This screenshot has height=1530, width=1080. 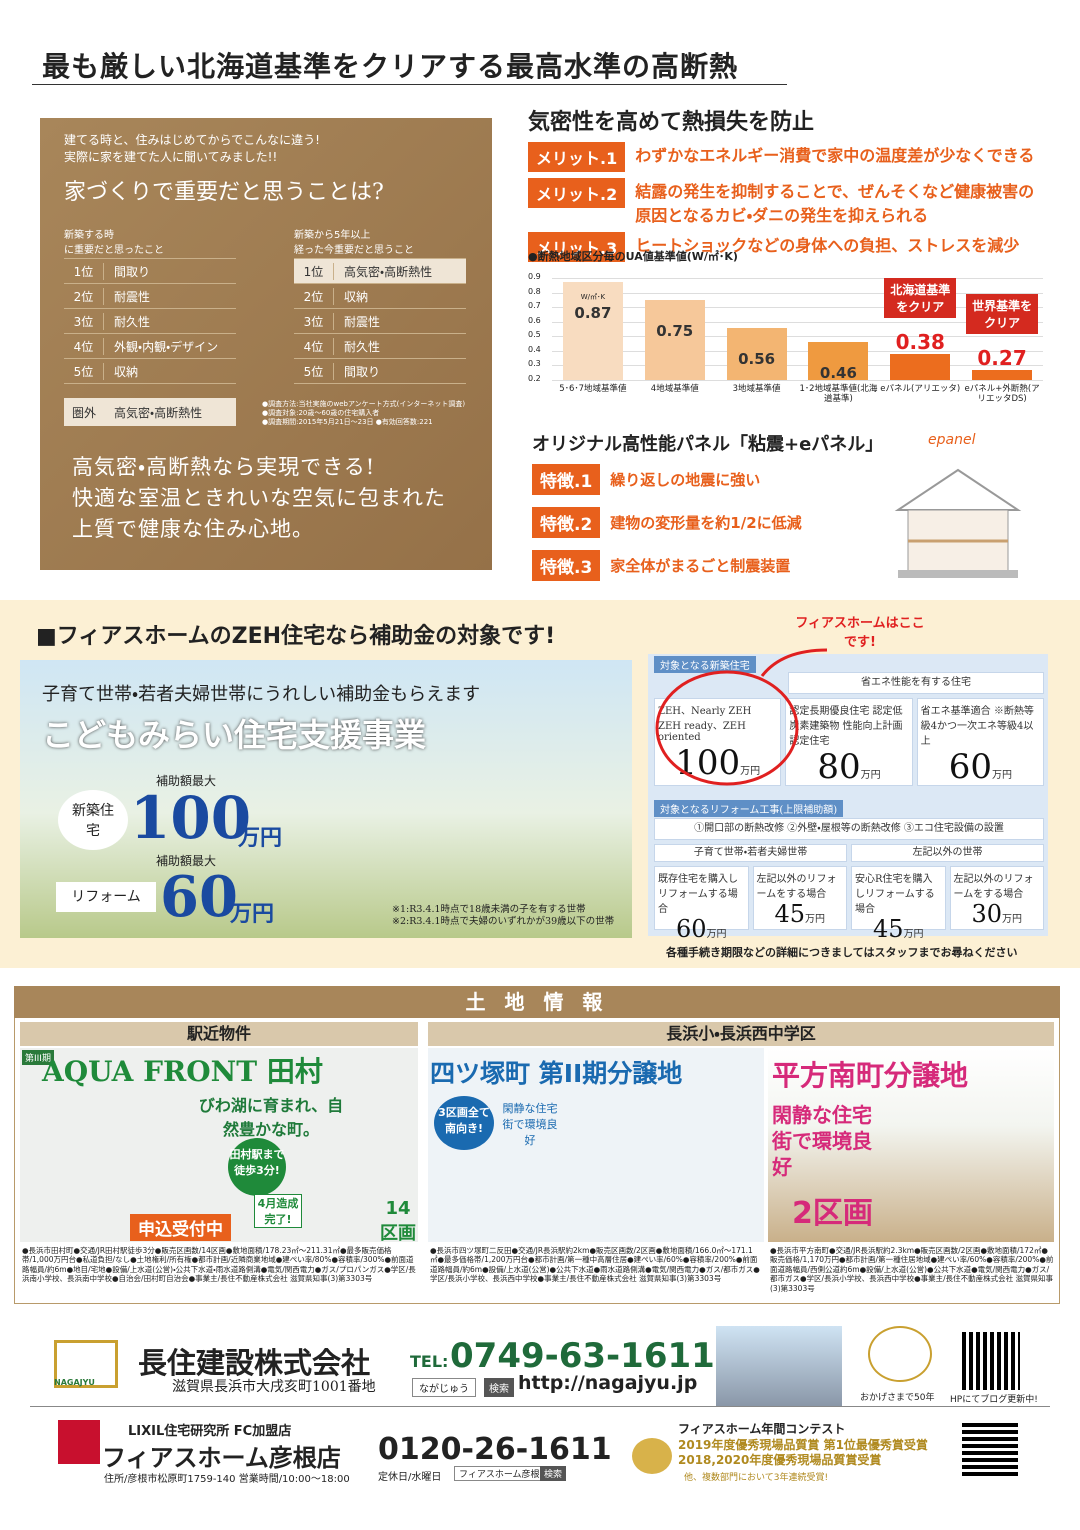 What do you see at coordinates (698, 894) in the screenshot?
I see `cell-text: 既存住宅を購入しリフォームする場合` at bounding box center [698, 894].